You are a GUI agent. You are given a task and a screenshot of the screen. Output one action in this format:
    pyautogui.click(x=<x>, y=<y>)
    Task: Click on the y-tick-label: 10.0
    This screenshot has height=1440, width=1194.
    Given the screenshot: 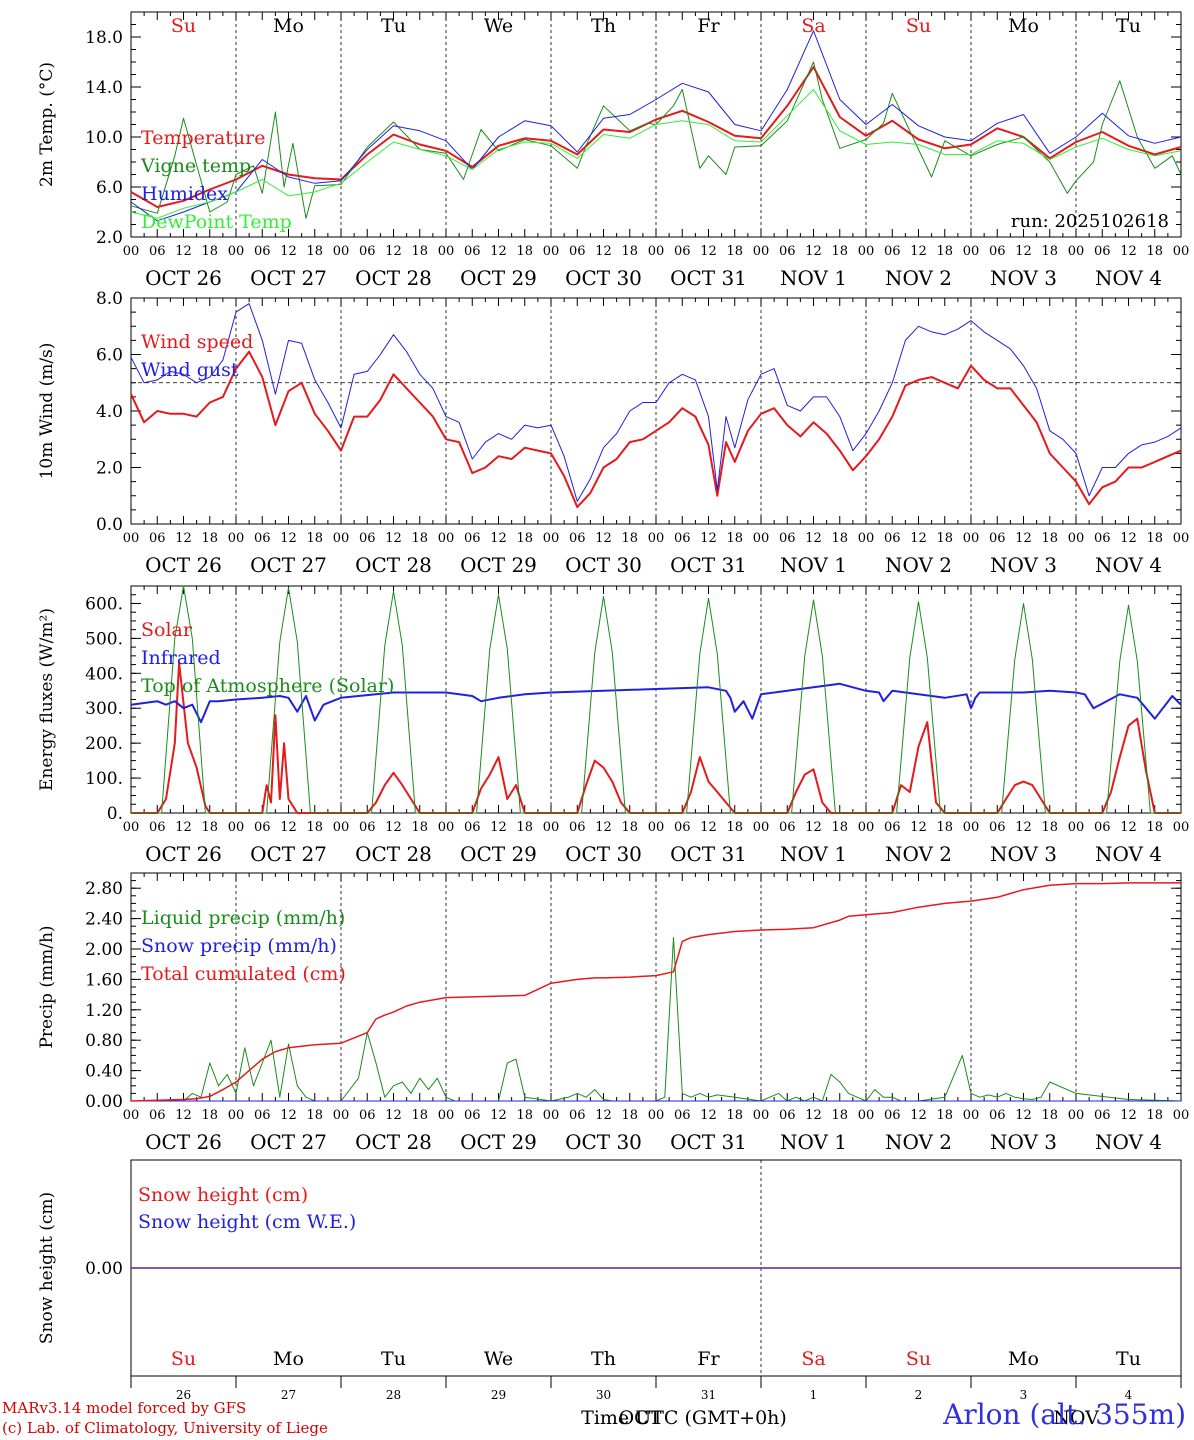 What is the action you would take?
    pyautogui.click(x=104, y=138)
    